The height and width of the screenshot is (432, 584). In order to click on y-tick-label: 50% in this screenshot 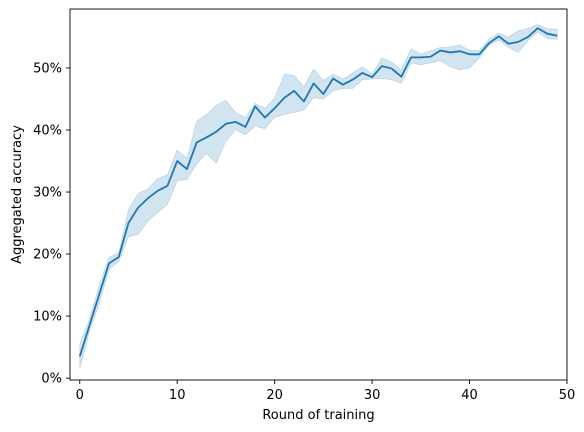, I will do `click(47, 68)`.